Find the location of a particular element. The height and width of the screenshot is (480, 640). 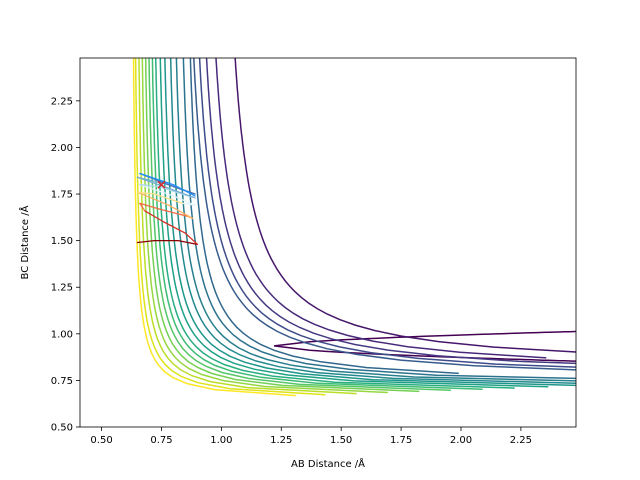

x-tick-label: 0.50 is located at coordinates (101, 440).